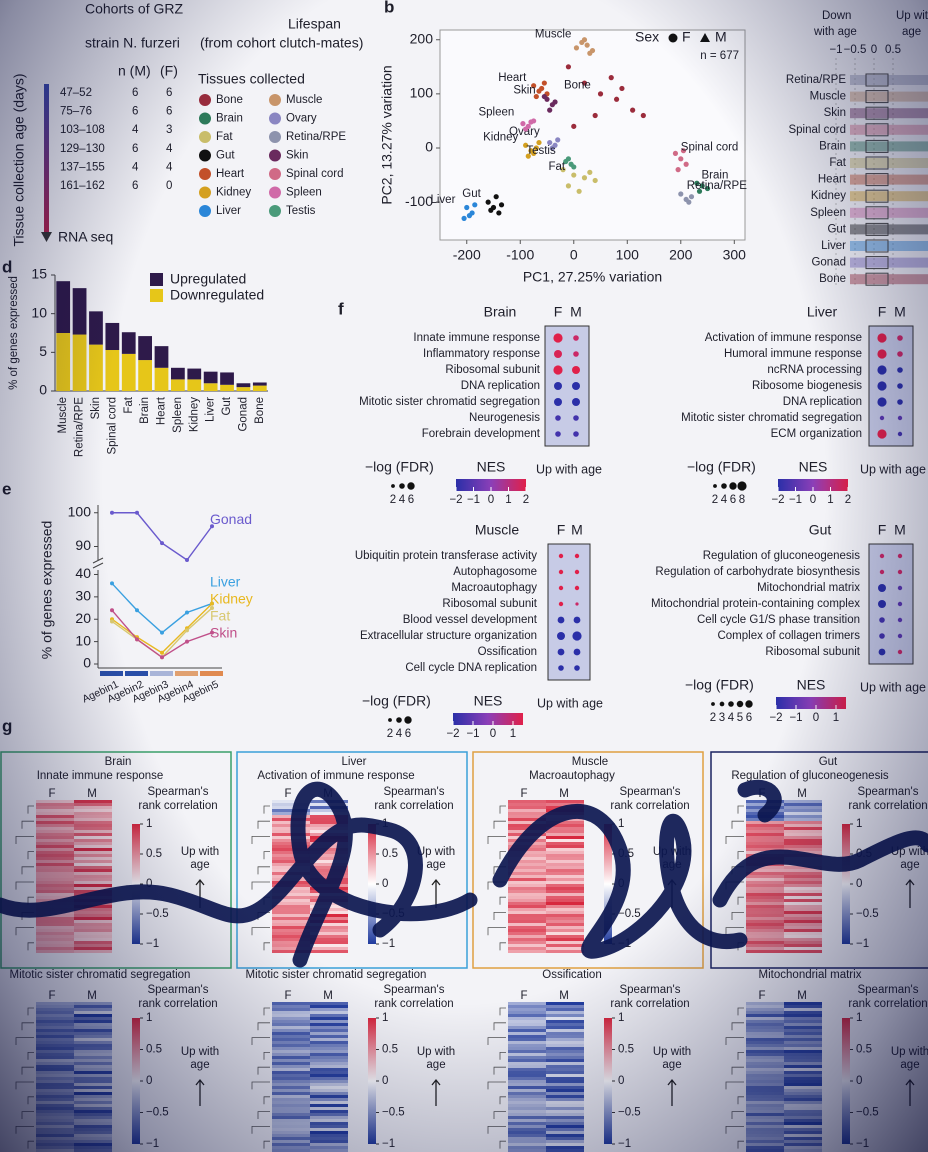 This screenshot has width=928, height=1152. Describe the element at coordinates (782, 556) in the screenshot. I see `term-label: Regulation of gluconeogenesis` at that location.